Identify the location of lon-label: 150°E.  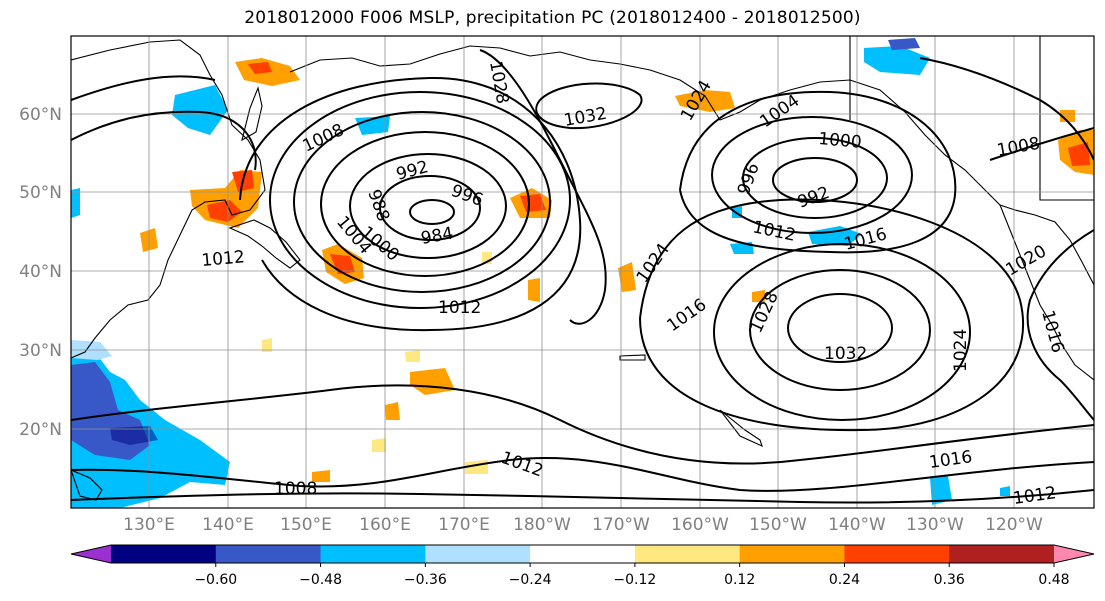
(306, 525).